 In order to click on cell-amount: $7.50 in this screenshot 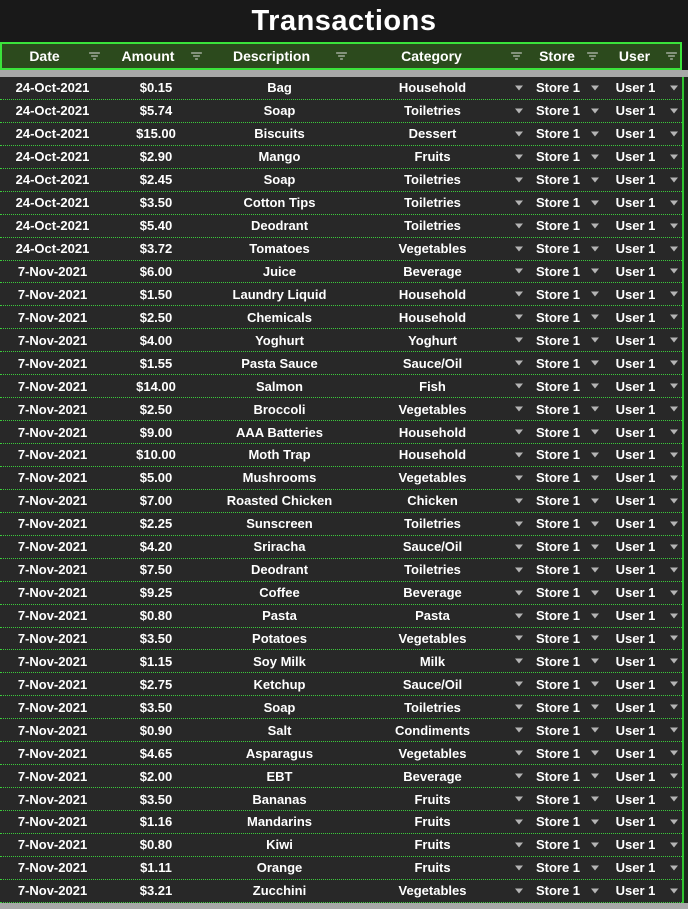, I will do `click(156, 570)`.